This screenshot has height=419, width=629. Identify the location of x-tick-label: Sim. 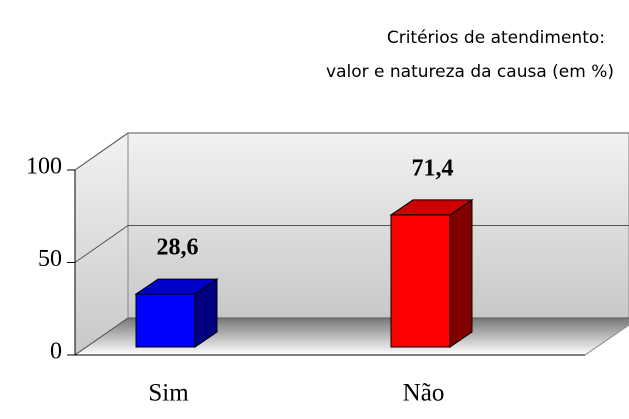
(168, 393).